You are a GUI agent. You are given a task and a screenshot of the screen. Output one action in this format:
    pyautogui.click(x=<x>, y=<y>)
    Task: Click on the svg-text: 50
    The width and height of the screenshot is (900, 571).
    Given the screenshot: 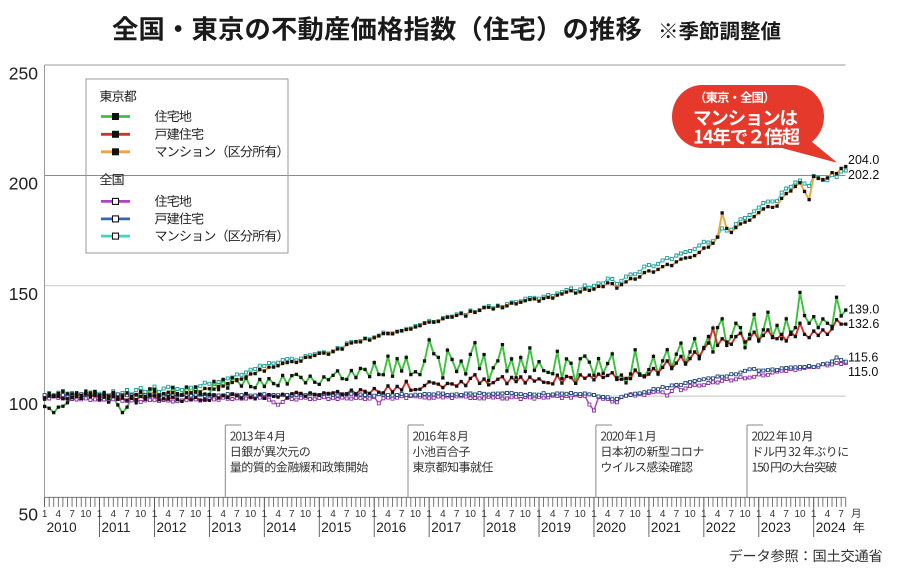 What is the action you would take?
    pyautogui.click(x=29, y=514)
    